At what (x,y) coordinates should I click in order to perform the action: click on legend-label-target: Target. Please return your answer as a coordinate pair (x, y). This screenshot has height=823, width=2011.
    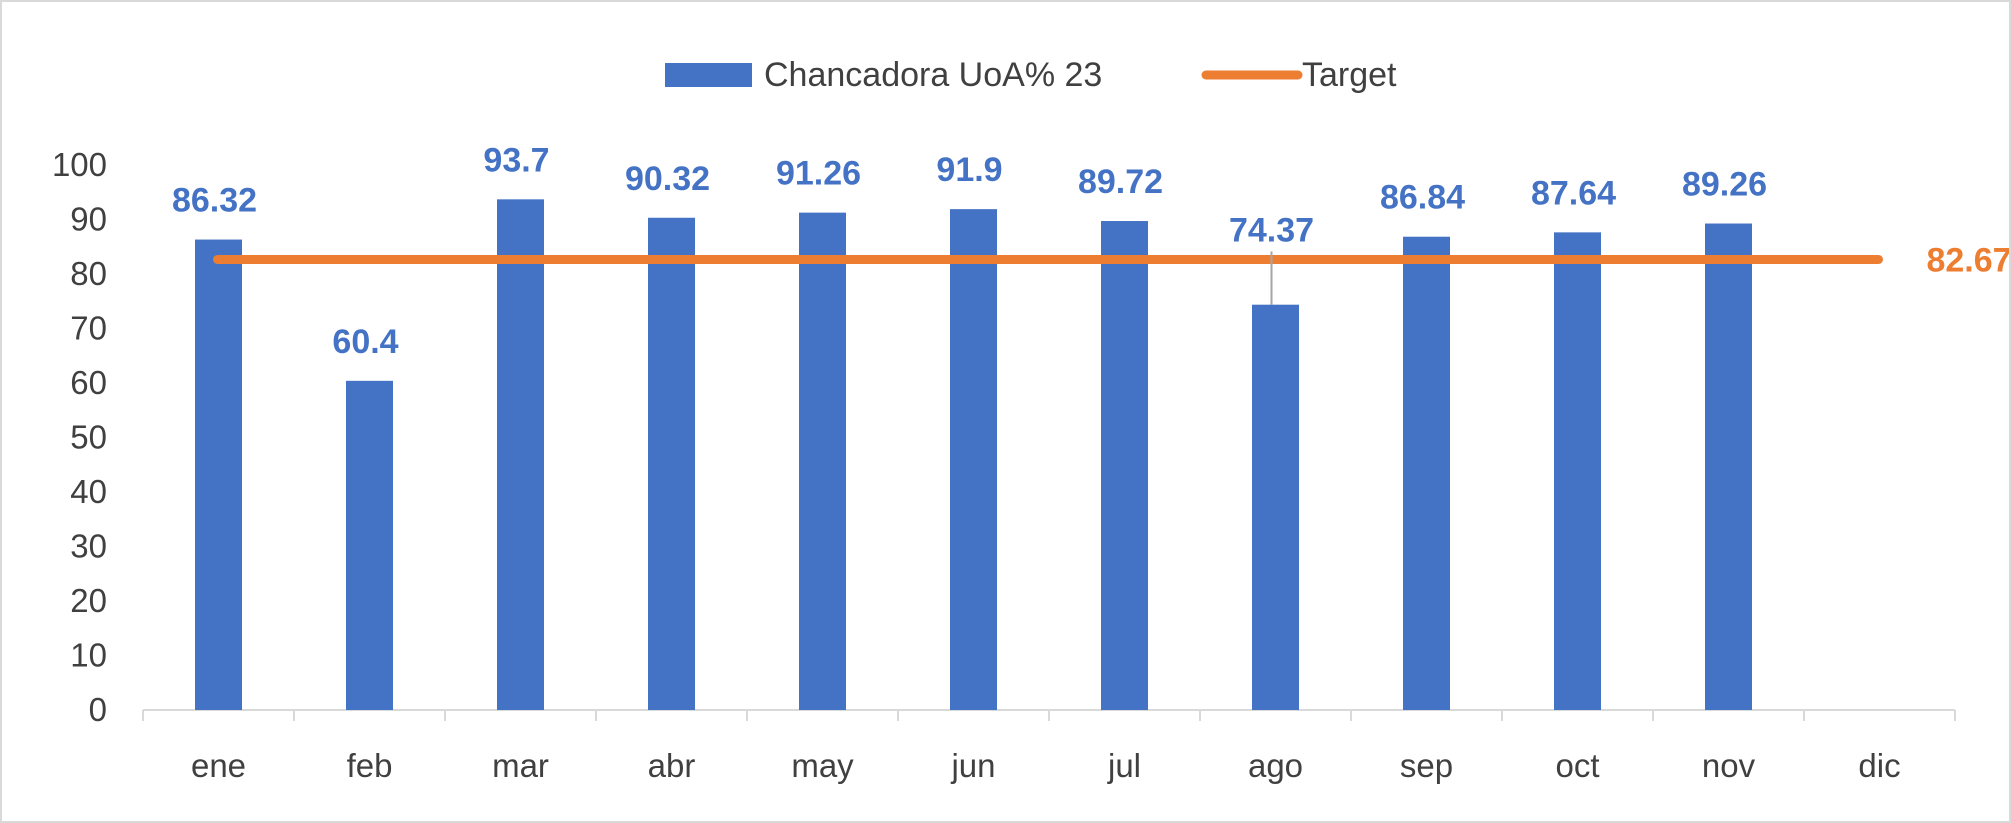
    Looking at the image, I should click on (1349, 75).